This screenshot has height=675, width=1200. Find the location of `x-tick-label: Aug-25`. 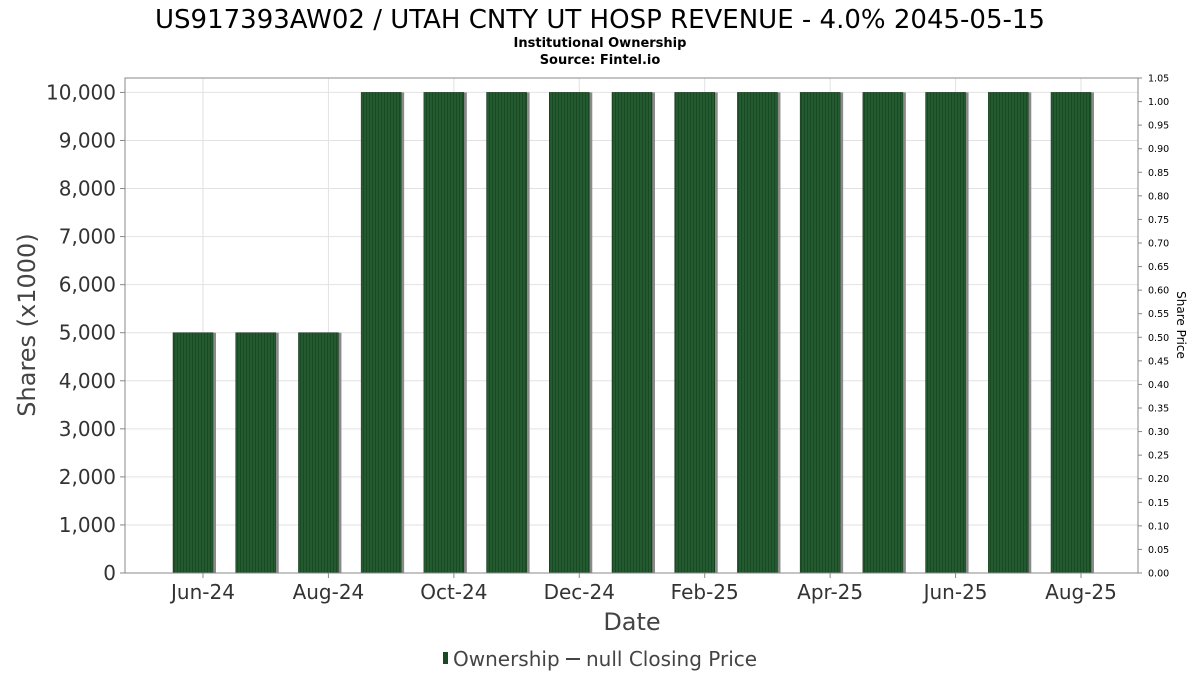

x-tick-label: Aug-25 is located at coordinates (1081, 592).